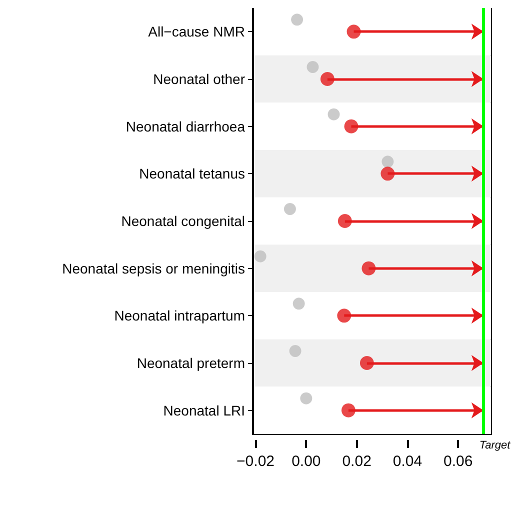 The height and width of the screenshot is (512, 529). Describe the element at coordinates (407, 461) in the screenshot. I see `x-tick-label: 0.04` at that location.